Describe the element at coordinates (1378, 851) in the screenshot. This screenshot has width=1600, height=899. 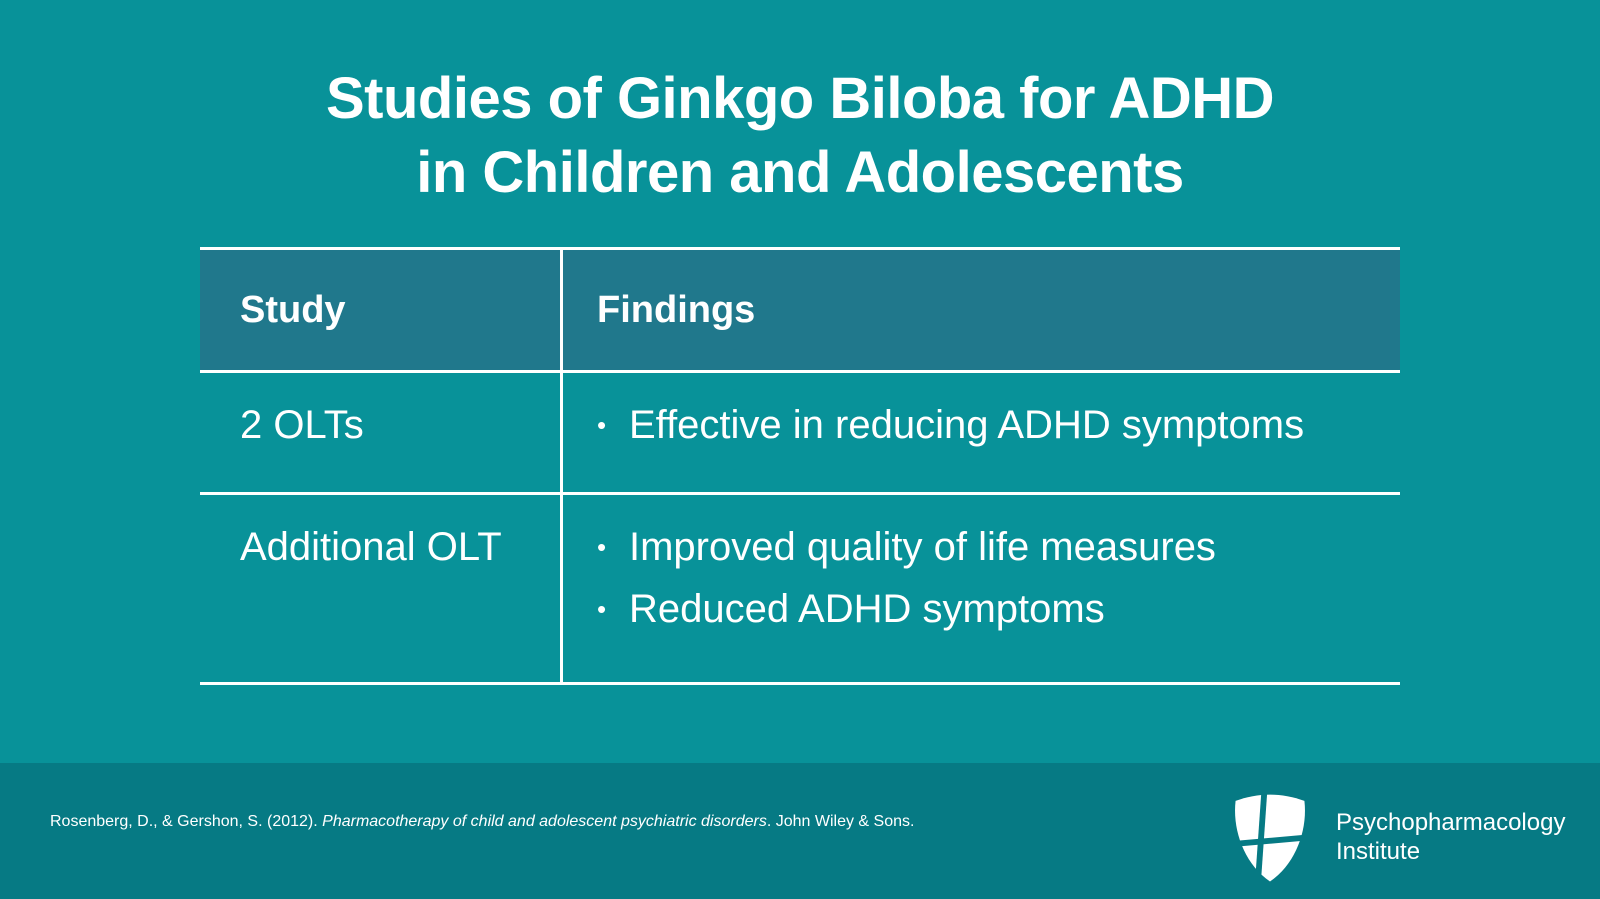
I see `logo-text-line2: Institute` at that location.